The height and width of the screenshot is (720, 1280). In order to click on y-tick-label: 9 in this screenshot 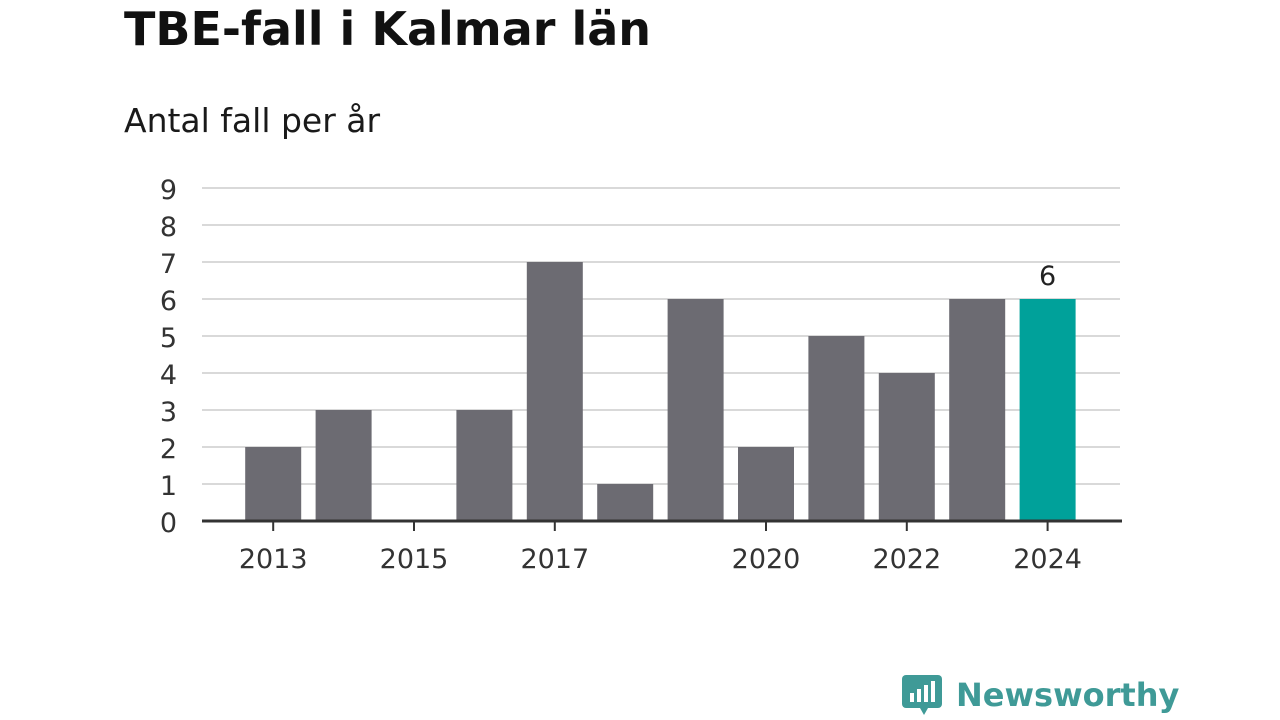, I will do `click(168, 190)`.